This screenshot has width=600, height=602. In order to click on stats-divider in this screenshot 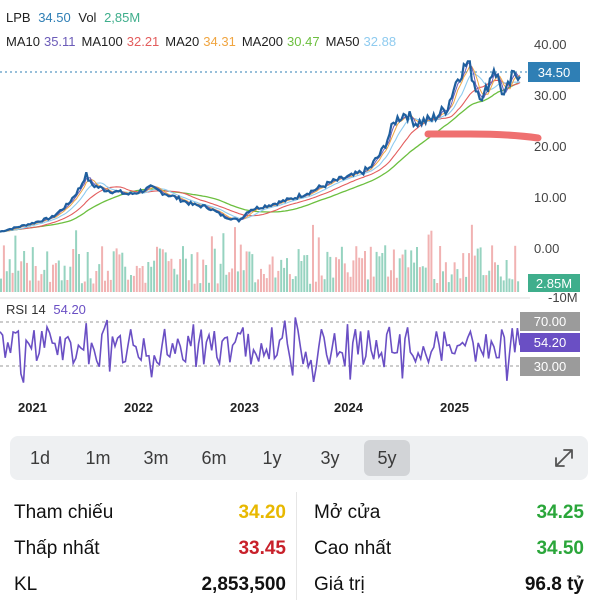, I will do `click(296, 546)`.